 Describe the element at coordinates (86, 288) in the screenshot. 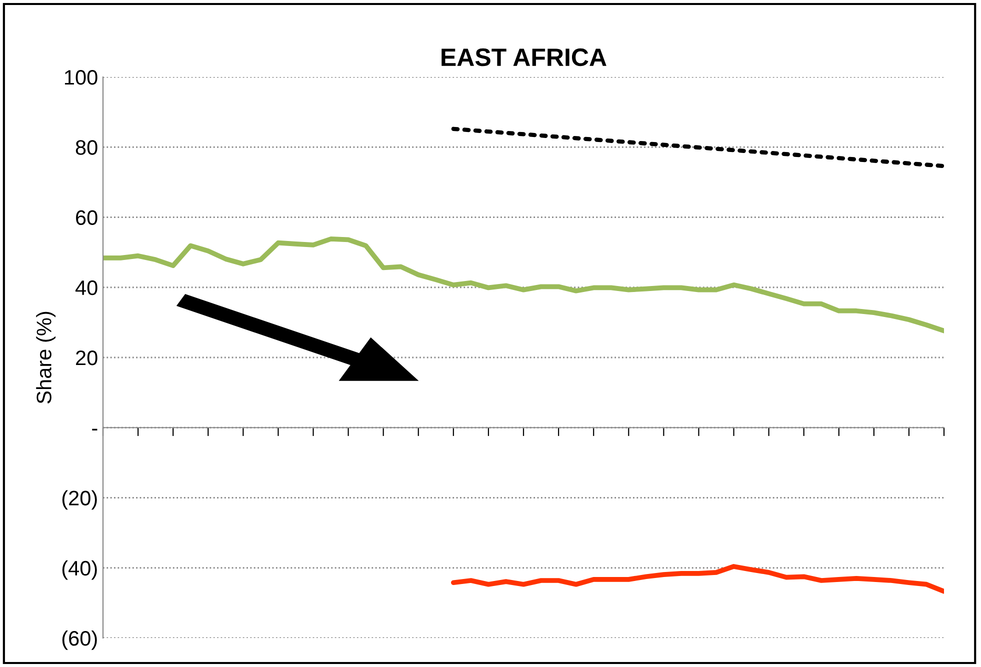

I see `y-tick-label: 40` at that location.